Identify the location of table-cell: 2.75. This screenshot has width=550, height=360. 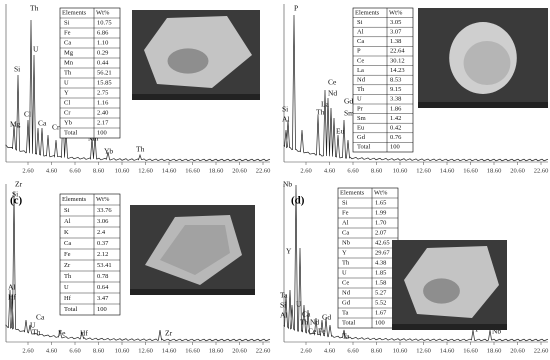
(102, 92).